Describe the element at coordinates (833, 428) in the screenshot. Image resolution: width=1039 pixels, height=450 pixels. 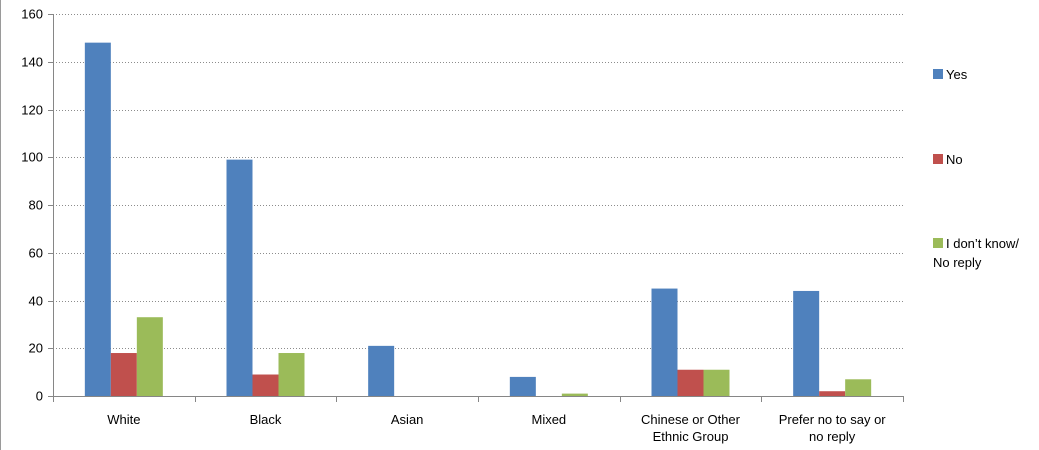
I see `category-label: Prefer no to say or no reply` at that location.